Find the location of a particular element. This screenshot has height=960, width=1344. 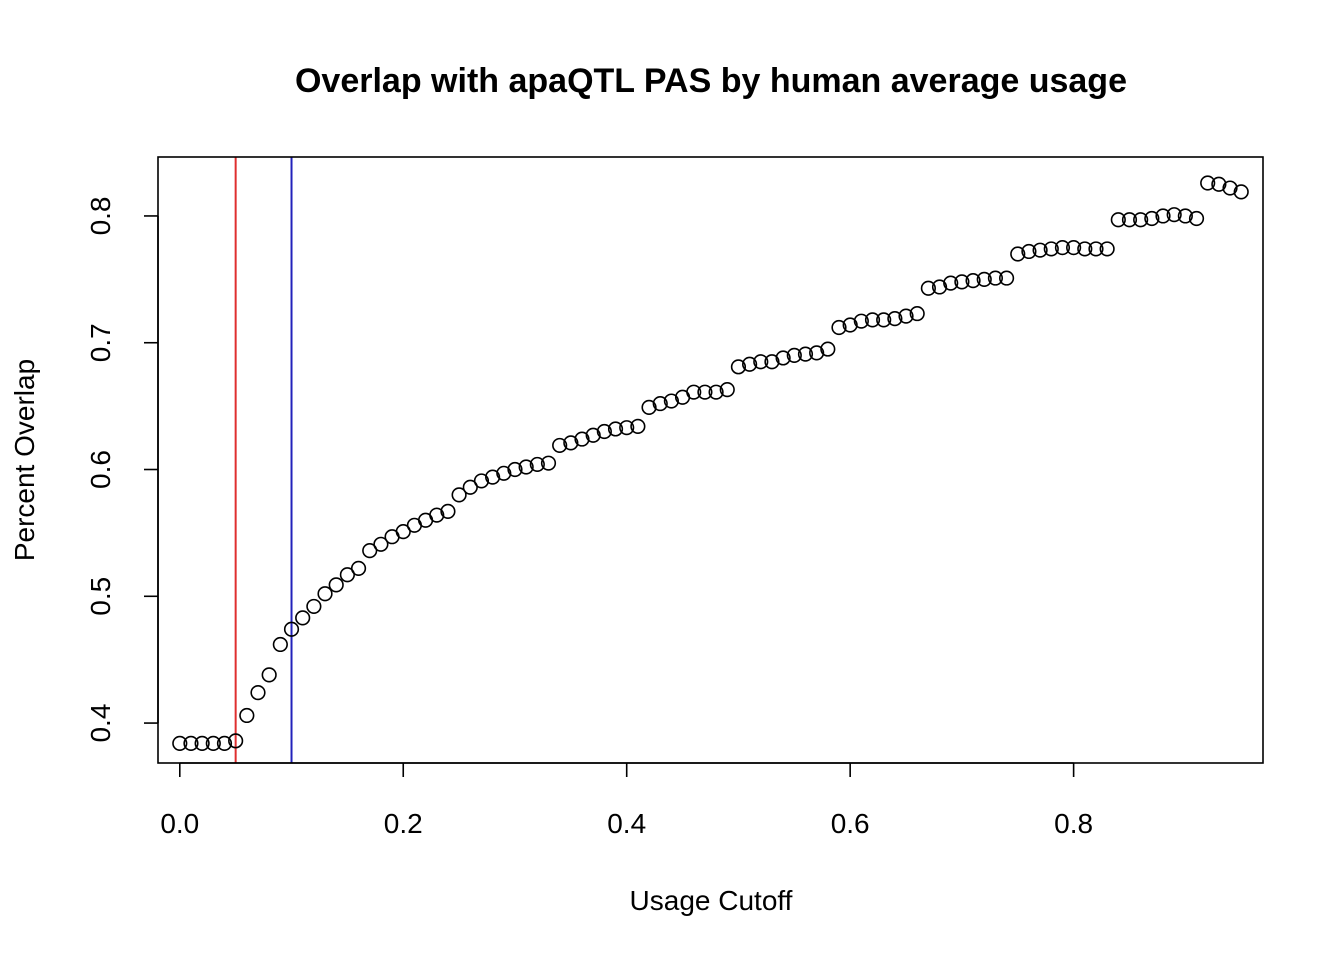

y-tick-label: 0.4 is located at coordinates (100, 723).